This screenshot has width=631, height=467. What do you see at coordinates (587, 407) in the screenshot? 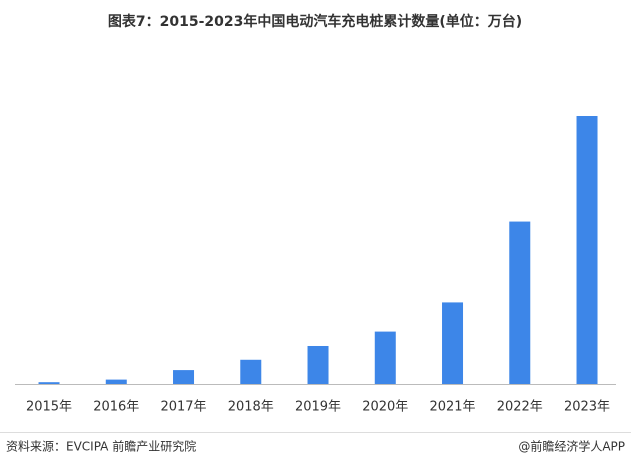
I see `x-tick-label: 2023年` at bounding box center [587, 407].